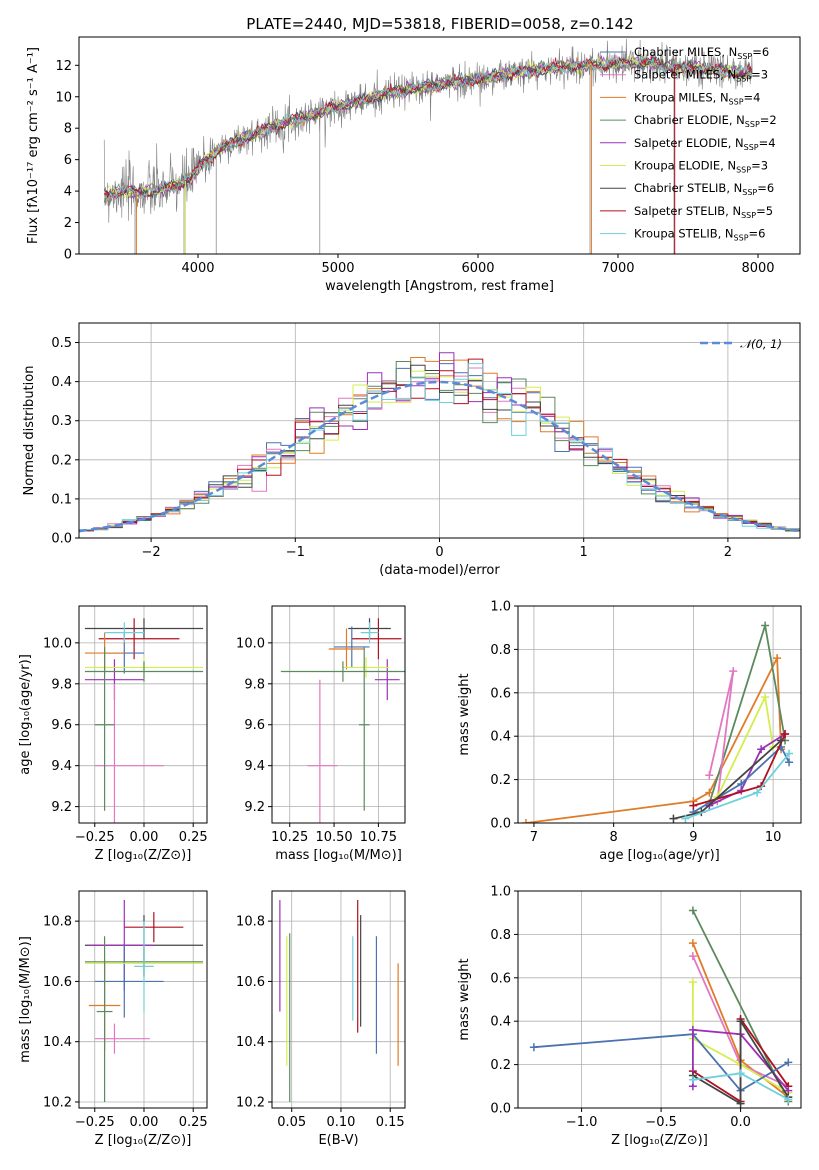  I want to click on x-tick-label: 0.15, so click(390, 1122).